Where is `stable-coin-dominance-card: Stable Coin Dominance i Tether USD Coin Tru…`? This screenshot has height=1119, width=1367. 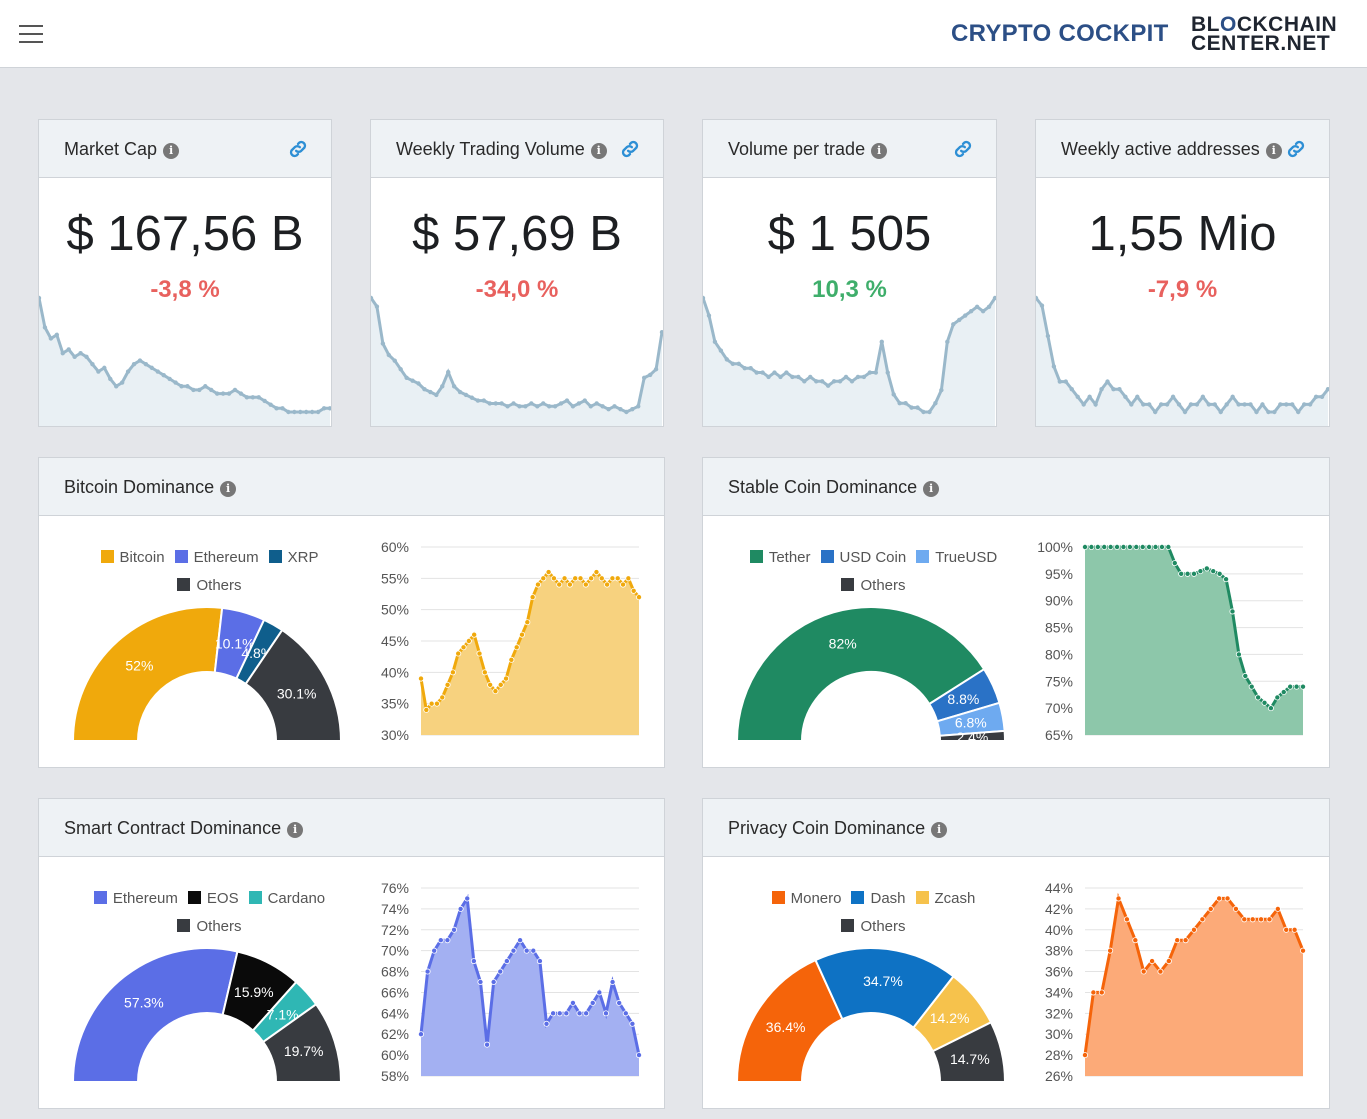
stable-coin-dominance-card: Stable Coin Dominance i Tether USD Coin Tru… is located at coordinates (1016, 612).